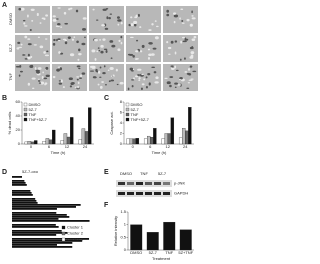 This screenshot has width=320, height=264. Describe the element at coordinates (123, 236) in the screenshot. I see `y-tick-label: 0.5` at that location.